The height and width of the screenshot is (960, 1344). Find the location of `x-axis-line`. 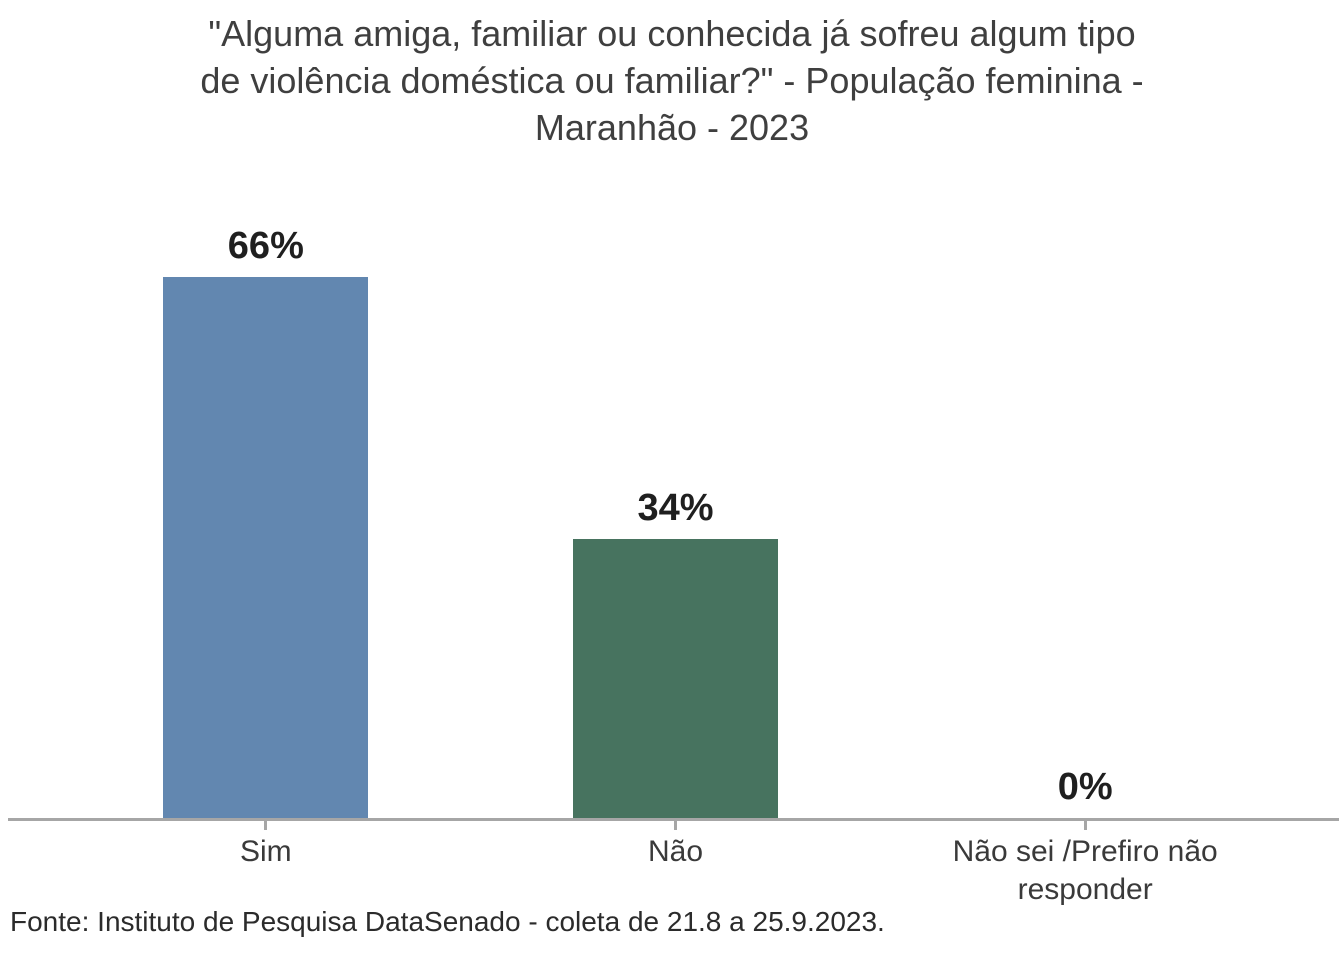

x-axis-line is located at coordinates (673, 819).